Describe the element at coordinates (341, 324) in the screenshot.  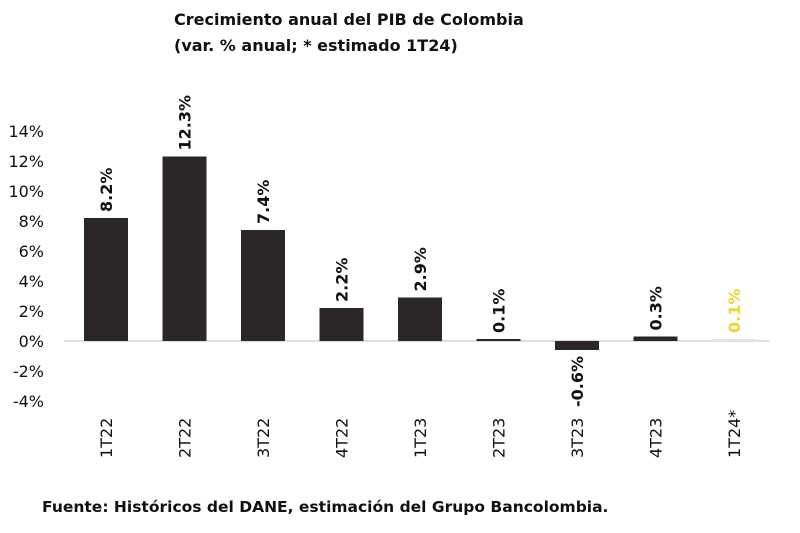
I see `bar-4t22` at that location.